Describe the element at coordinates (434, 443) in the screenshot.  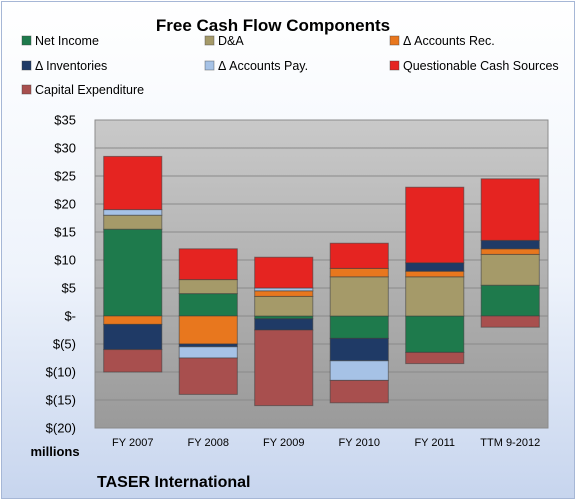
I see `x-tick-label: FY 2011` at that location.